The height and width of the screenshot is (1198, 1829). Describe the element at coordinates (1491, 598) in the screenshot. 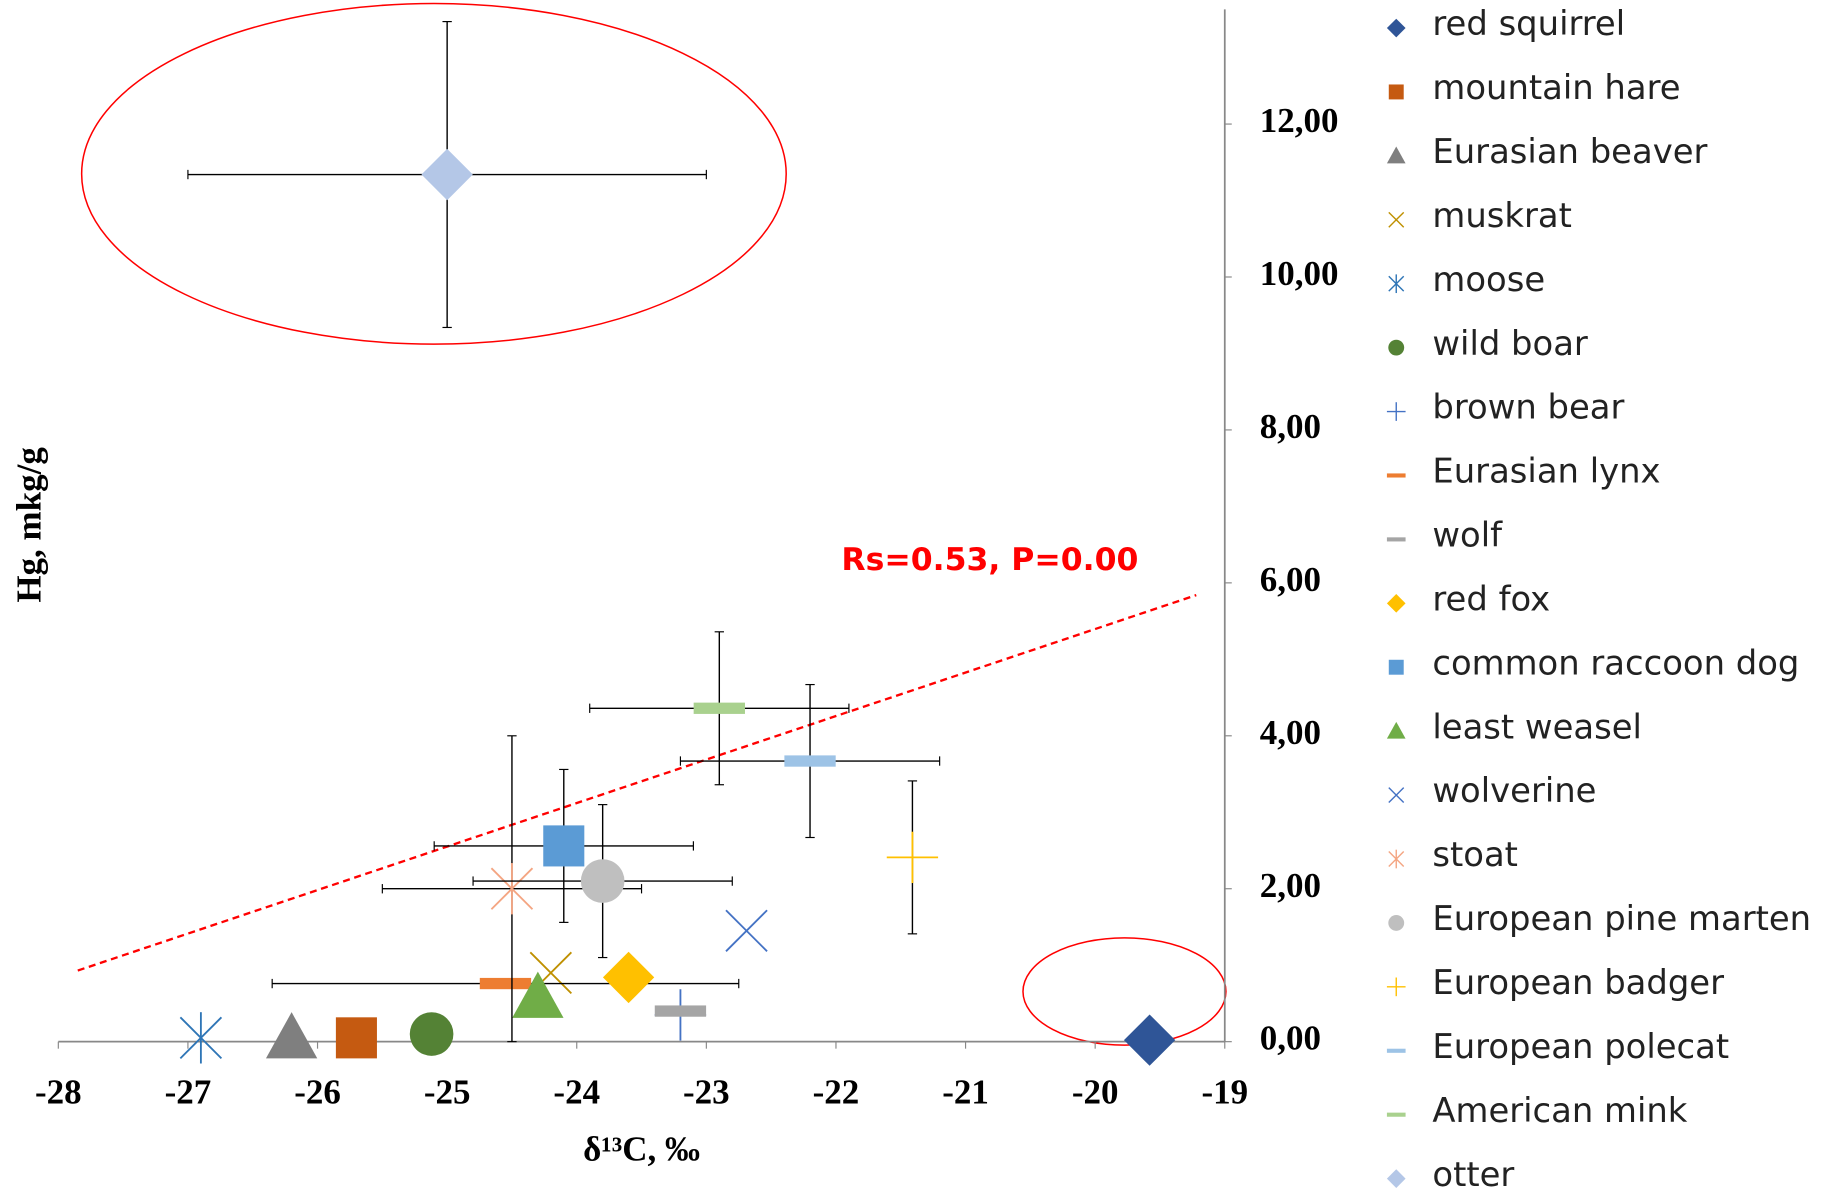

I see `legend-label: red fox` at that location.